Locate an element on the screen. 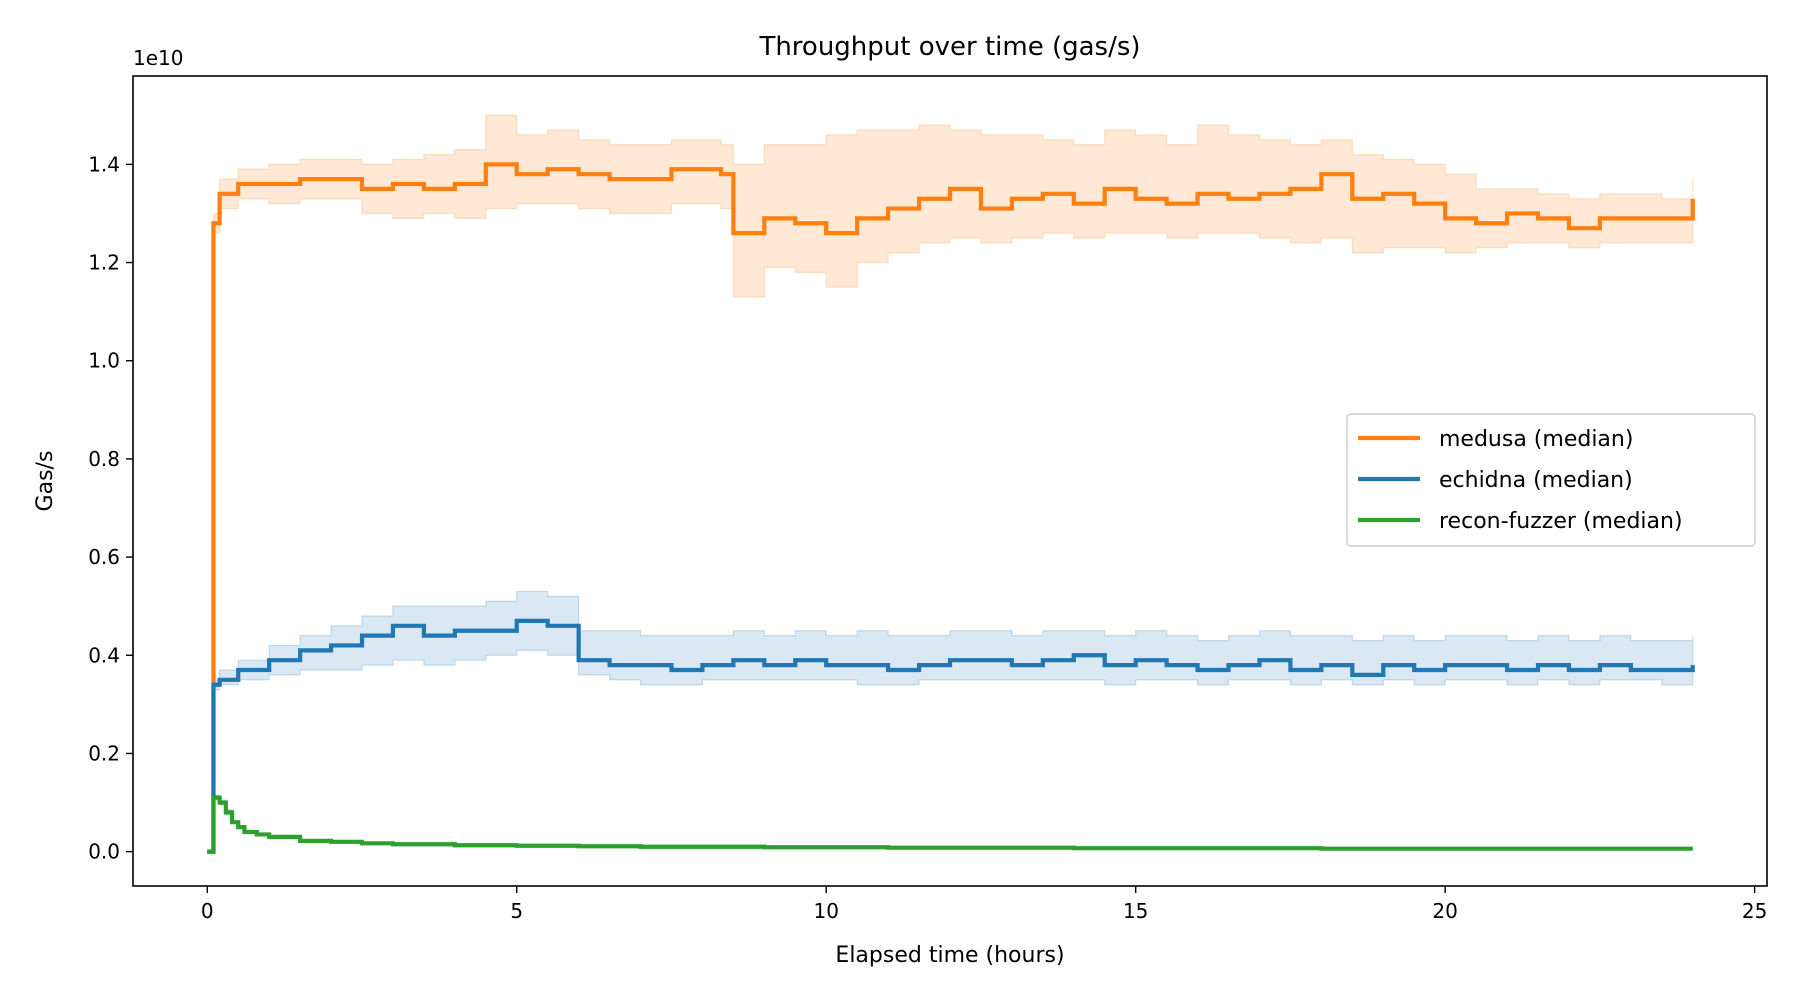 This screenshot has width=1800, height=1000. y-tick-label: 1.0 is located at coordinates (104, 361).